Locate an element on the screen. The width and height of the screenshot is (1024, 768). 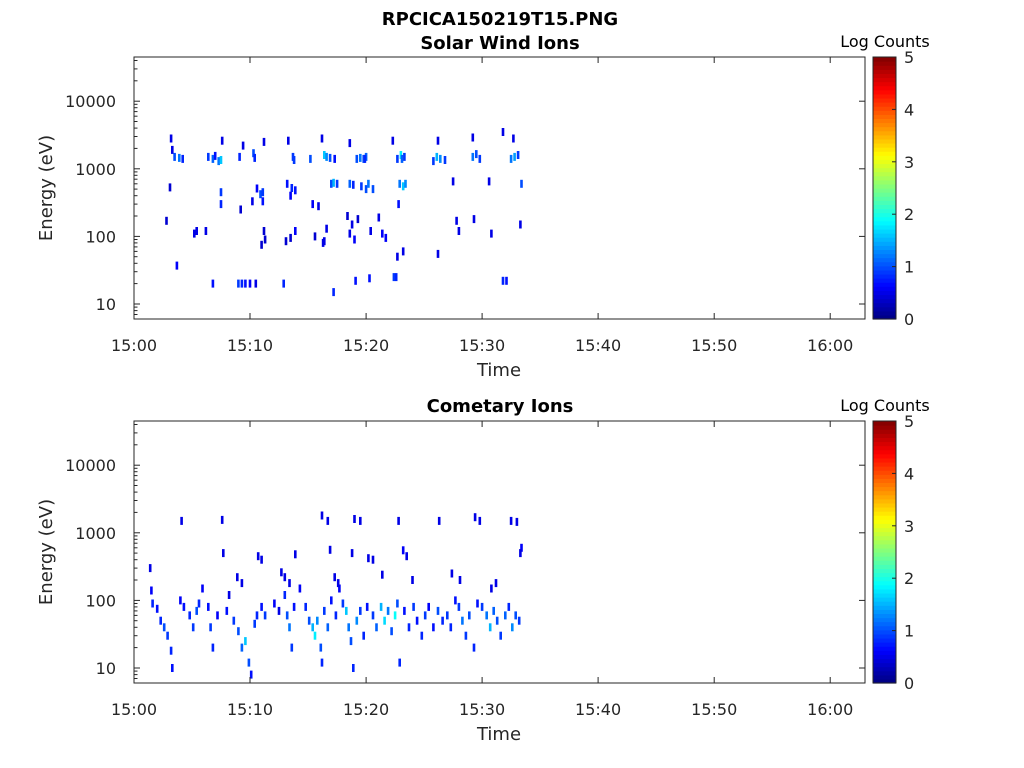
y-tick-label: 10 is located at coordinates (106, 668).